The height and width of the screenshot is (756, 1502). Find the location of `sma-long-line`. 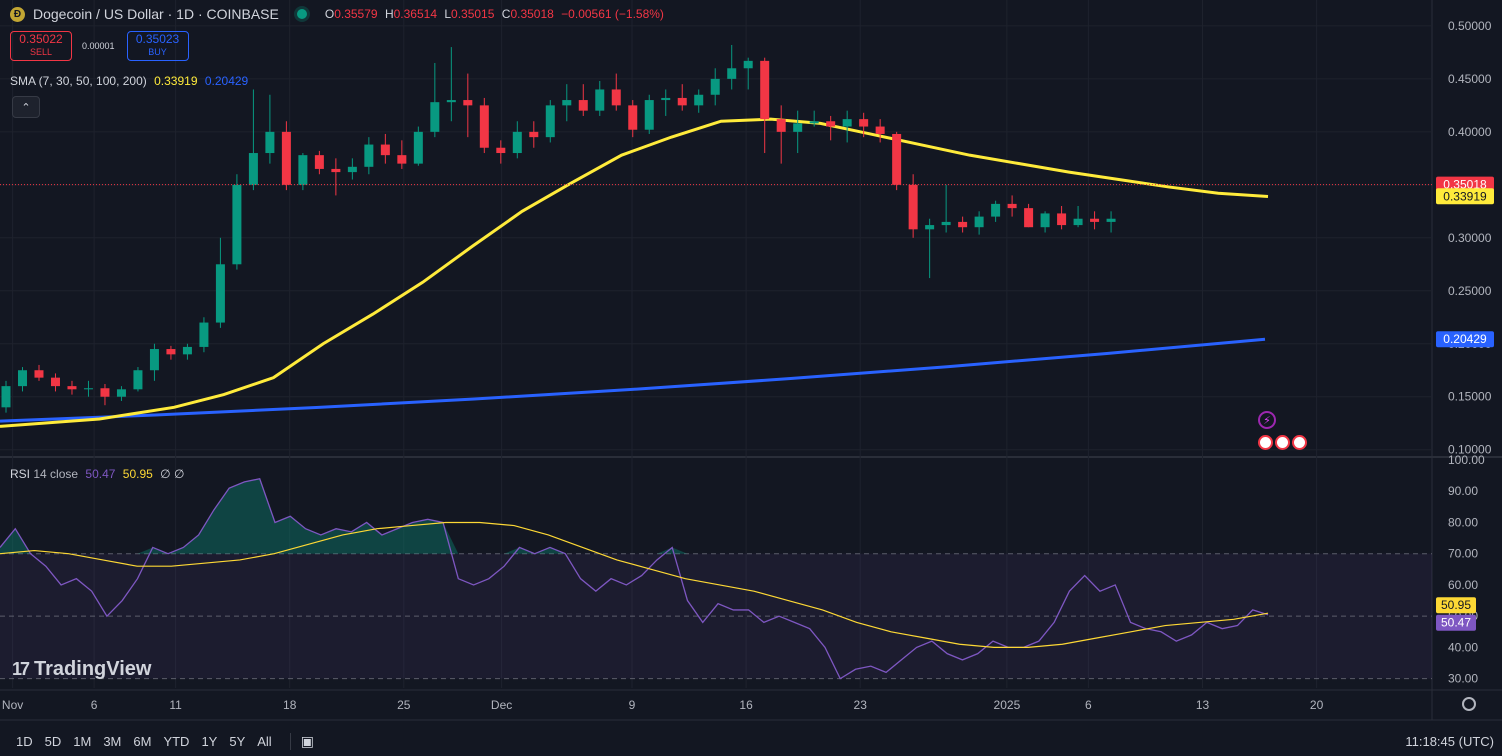

sma-long-line is located at coordinates (633, 380).